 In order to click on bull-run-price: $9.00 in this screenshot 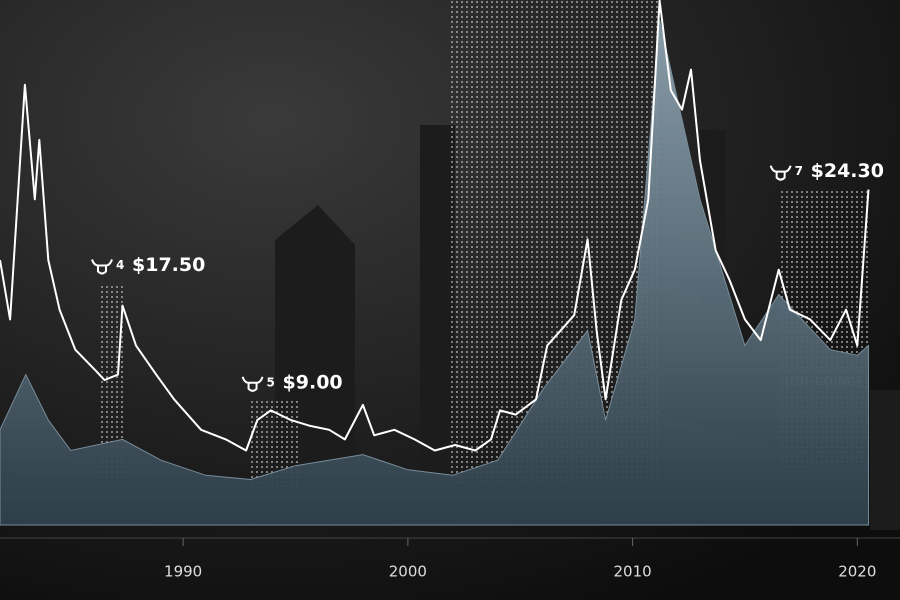, I will do `click(313, 382)`.